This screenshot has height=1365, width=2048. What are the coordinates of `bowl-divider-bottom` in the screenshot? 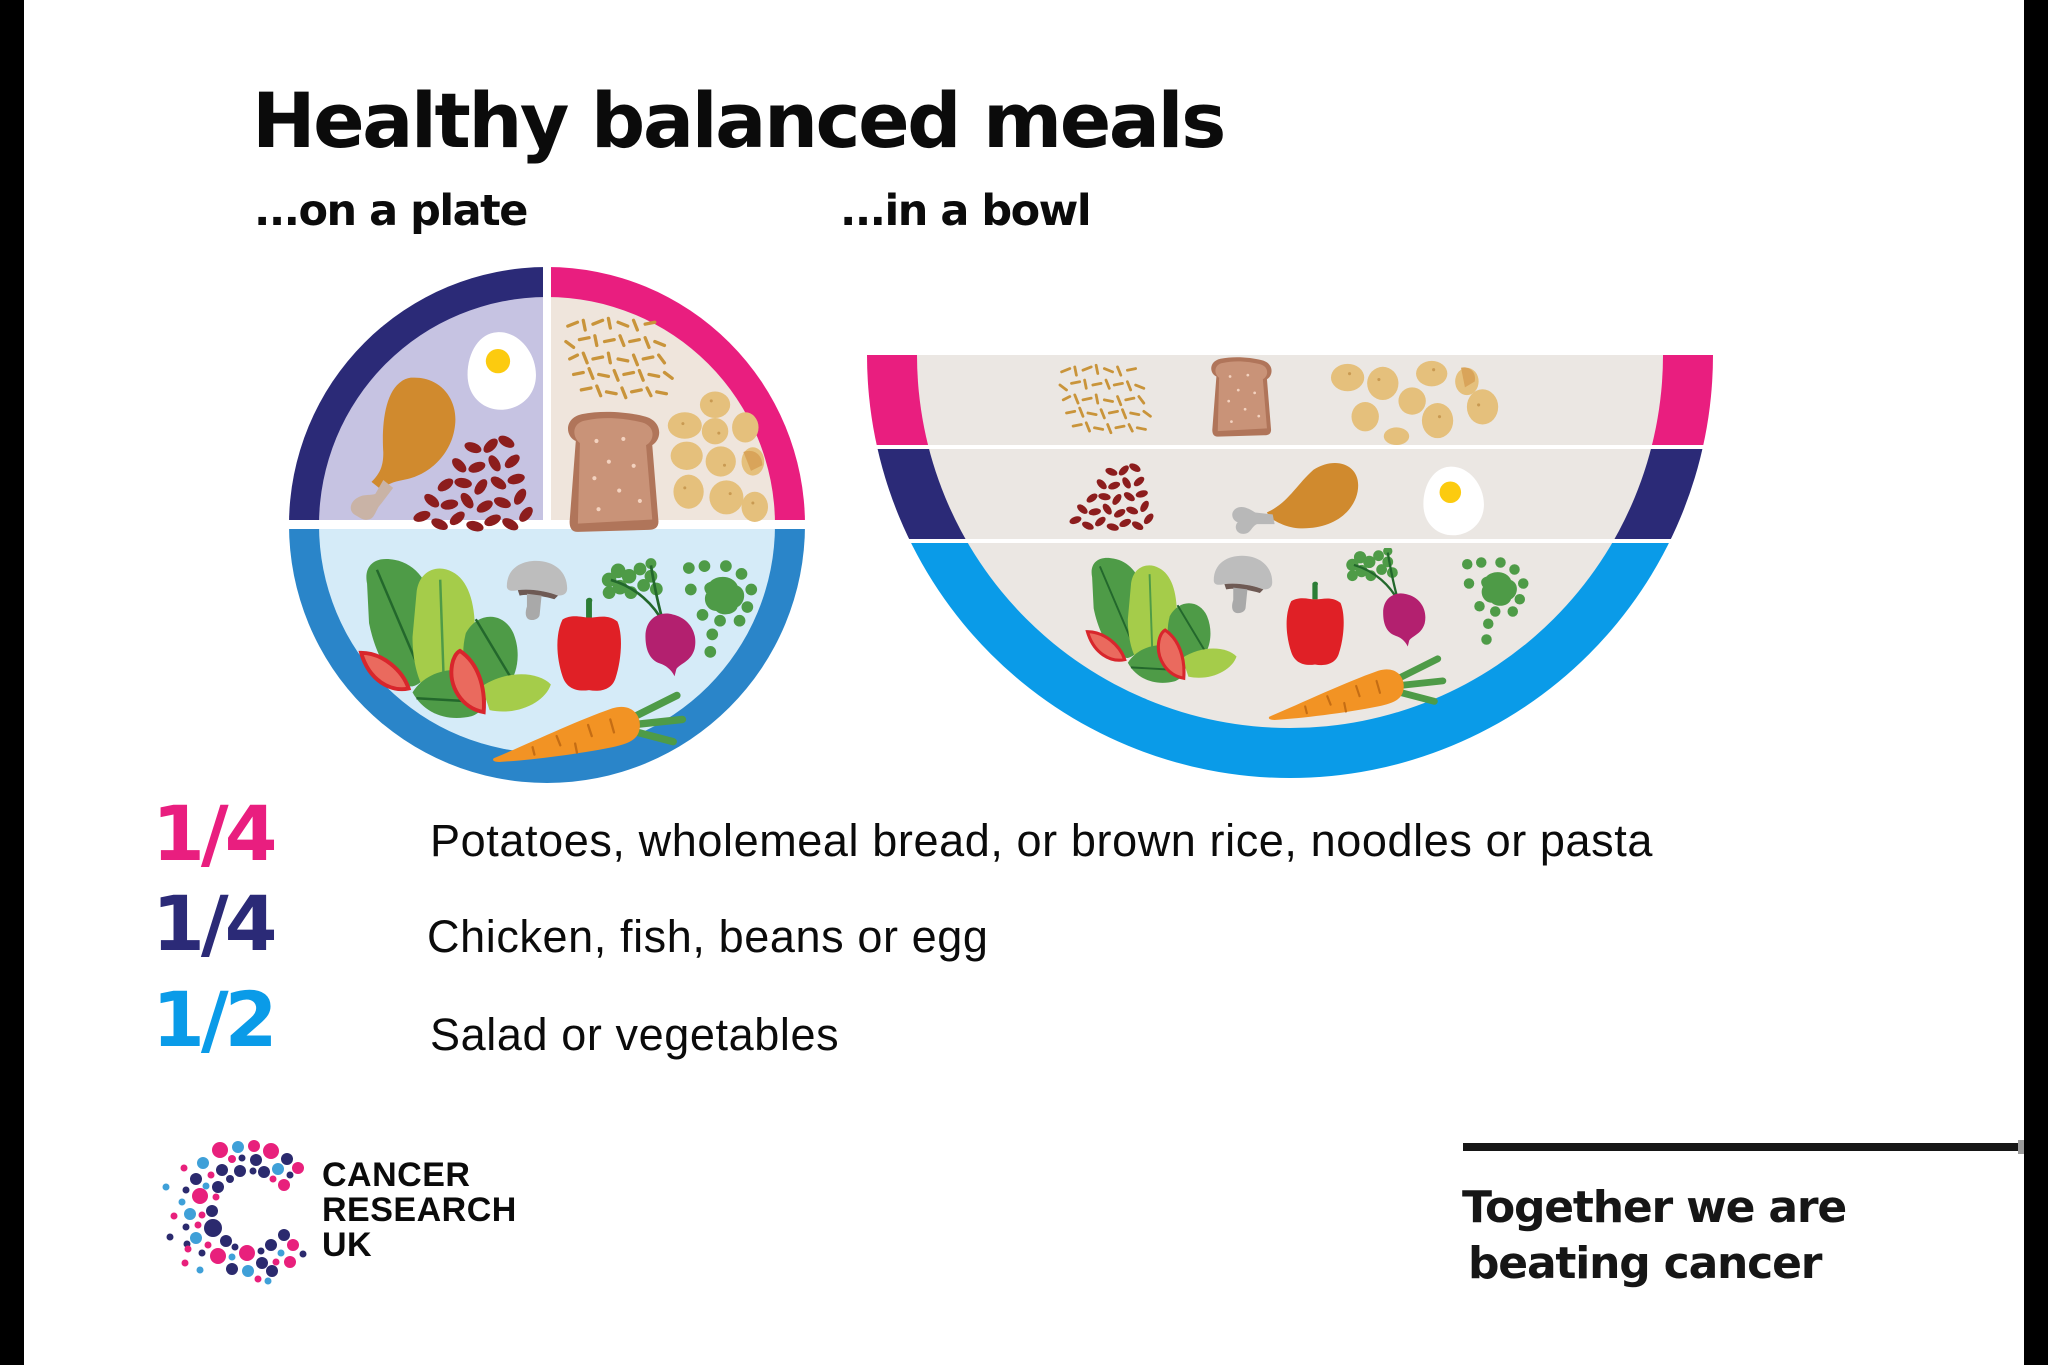 It's located at (1290, 541).